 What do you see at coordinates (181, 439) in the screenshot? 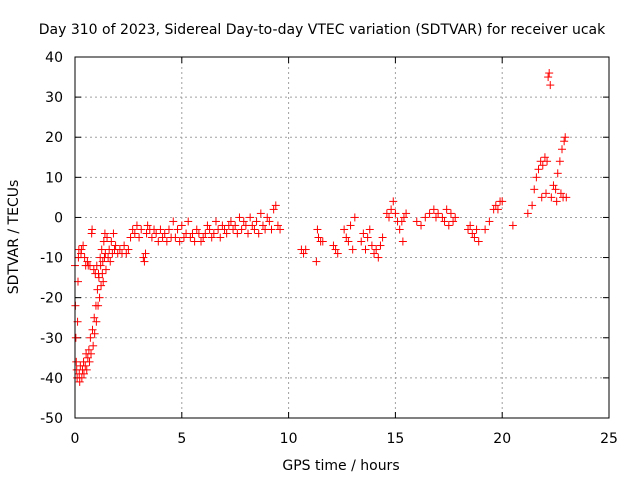
I see `x-tick-label: 5` at bounding box center [181, 439].